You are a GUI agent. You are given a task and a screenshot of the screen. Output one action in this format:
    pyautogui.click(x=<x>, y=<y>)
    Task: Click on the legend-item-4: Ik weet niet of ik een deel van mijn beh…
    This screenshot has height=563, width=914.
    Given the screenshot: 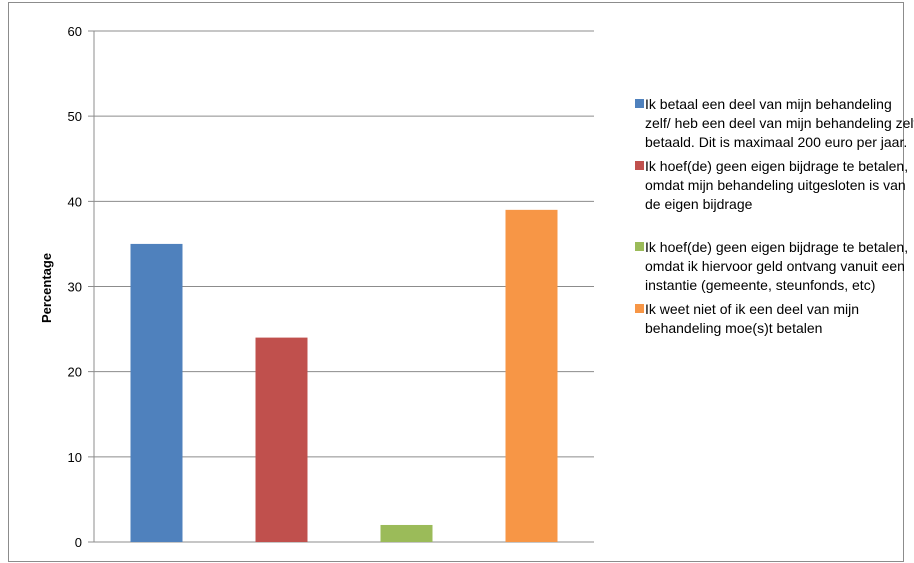 What is the action you would take?
    pyautogui.click(x=774, y=319)
    